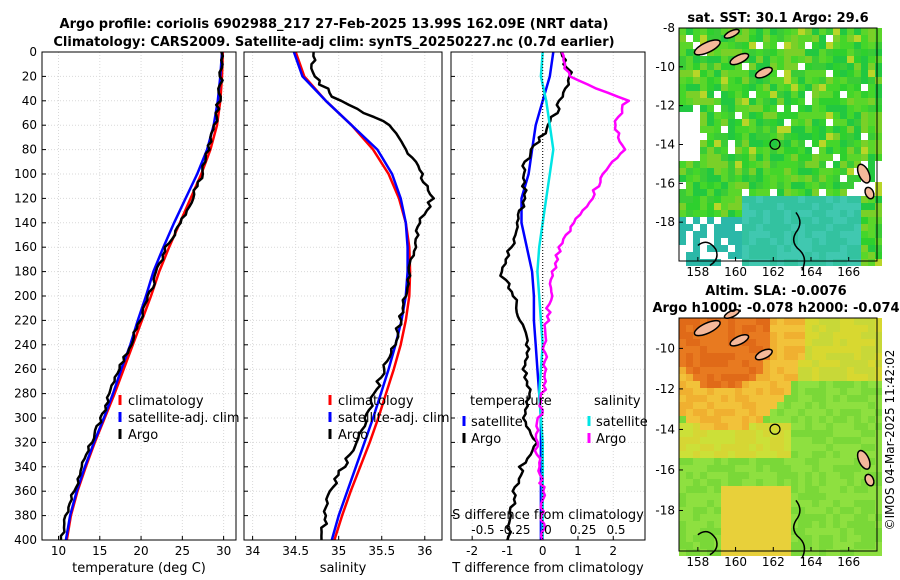 The width and height of the screenshot is (900, 580). What do you see at coordinates (697, 562) in the screenshot?
I see `x-tick-label: 158` at bounding box center [697, 562].